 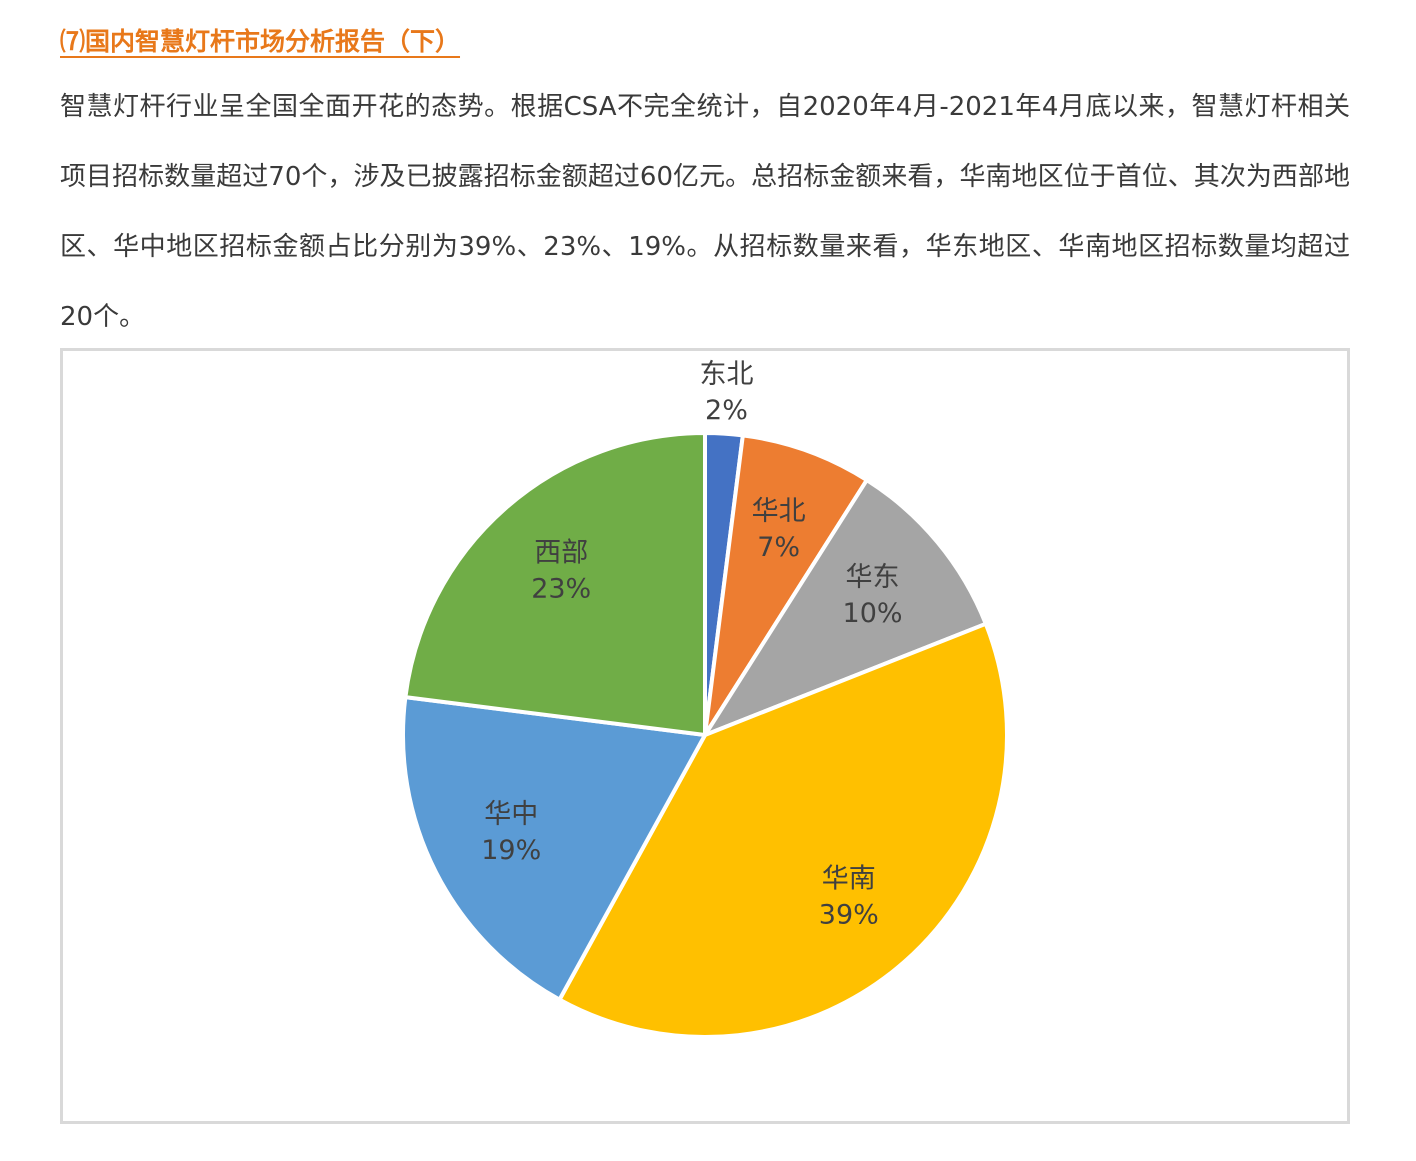 What do you see at coordinates (849, 879) in the screenshot?
I see `slice-label: 华南` at bounding box center [849, 879].